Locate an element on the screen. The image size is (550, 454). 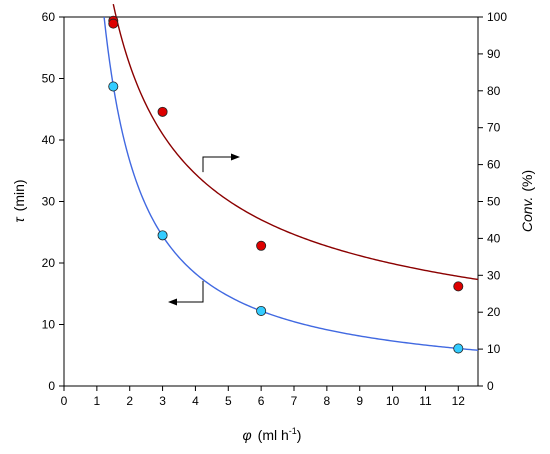
x-tick-label: 9 is located at coordinates (359, 401).